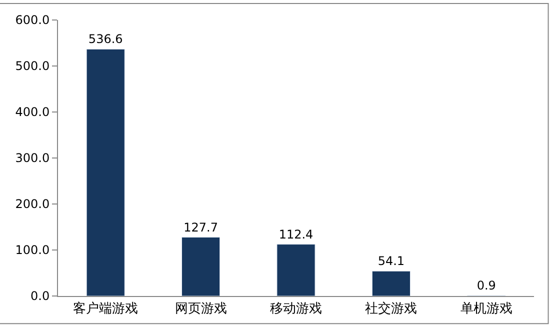  I want to click on y-tick-label: 600.0, so click(32, 20).